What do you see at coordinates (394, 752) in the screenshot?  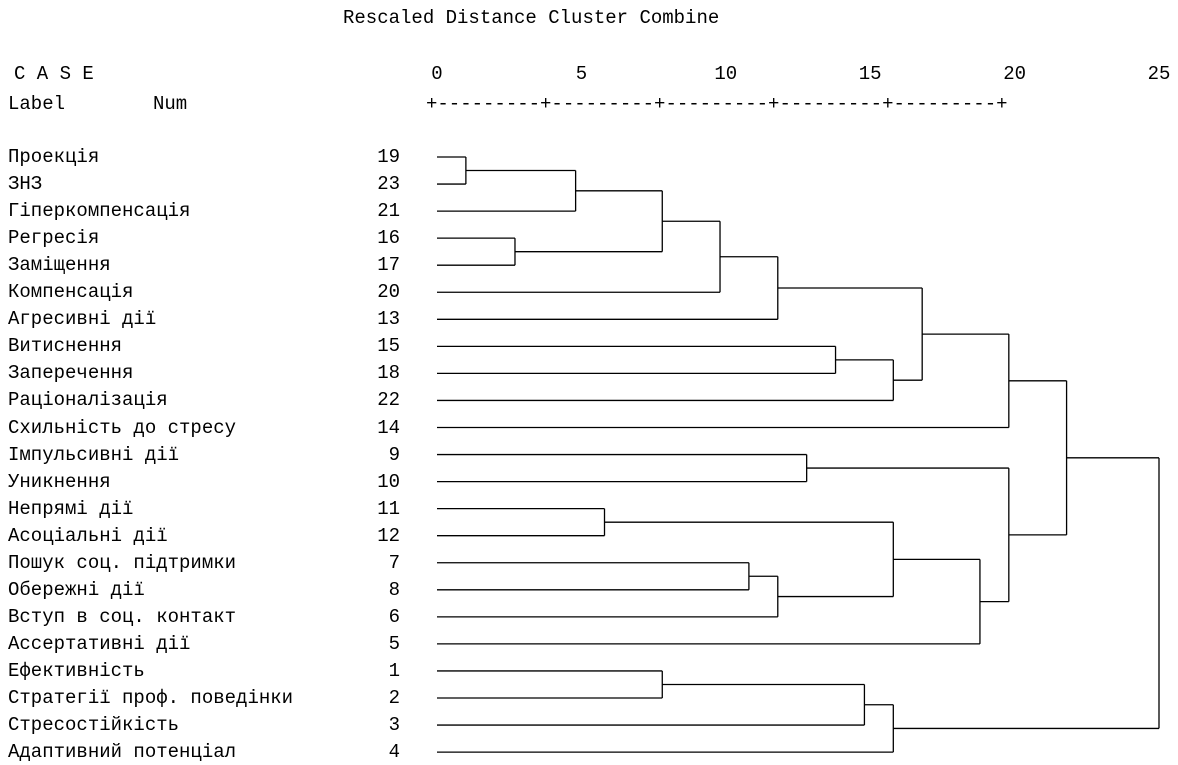 I see `case-number: 4` at bounding box center [394, 752].